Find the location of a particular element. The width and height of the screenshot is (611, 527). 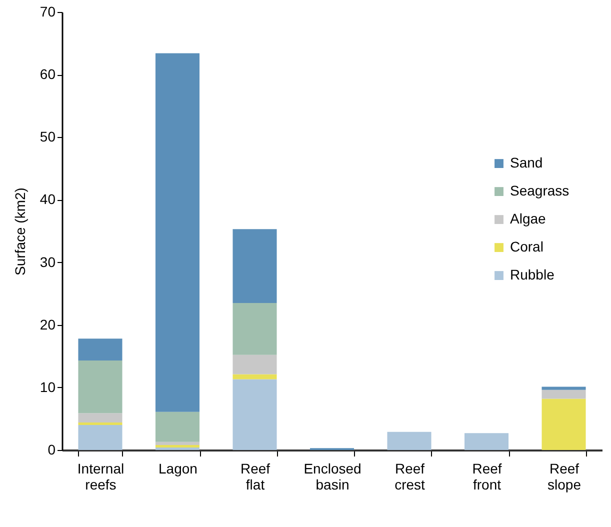

y-tick-label: 70 is located at coordinates (48, 12).